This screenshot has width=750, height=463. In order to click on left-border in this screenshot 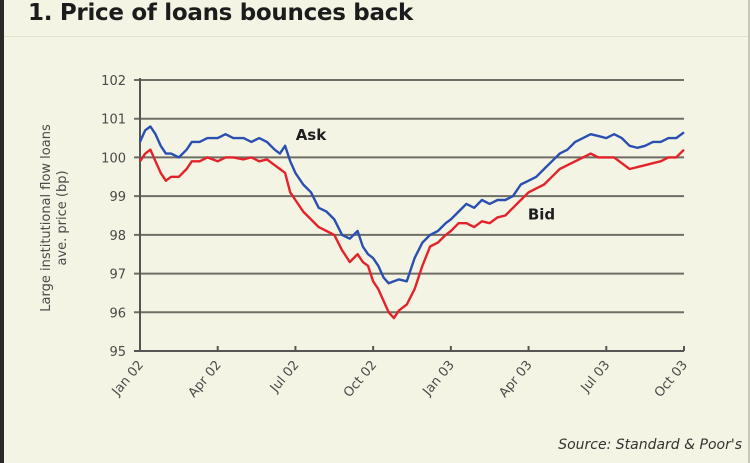, I will do `click(2, 231)`.